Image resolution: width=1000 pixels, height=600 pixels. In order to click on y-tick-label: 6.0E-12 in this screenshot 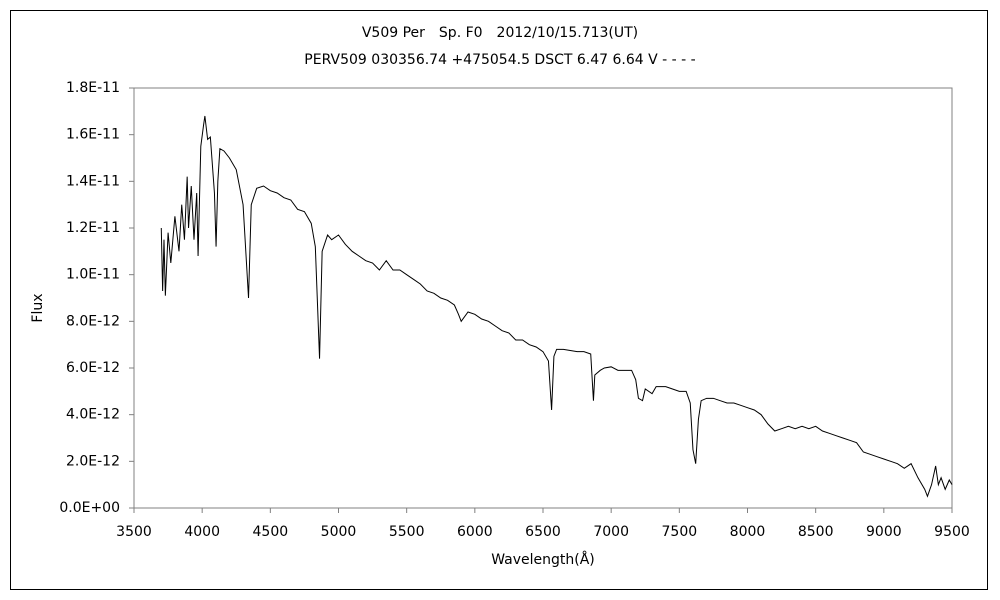, I will do `click(93, 368)`.